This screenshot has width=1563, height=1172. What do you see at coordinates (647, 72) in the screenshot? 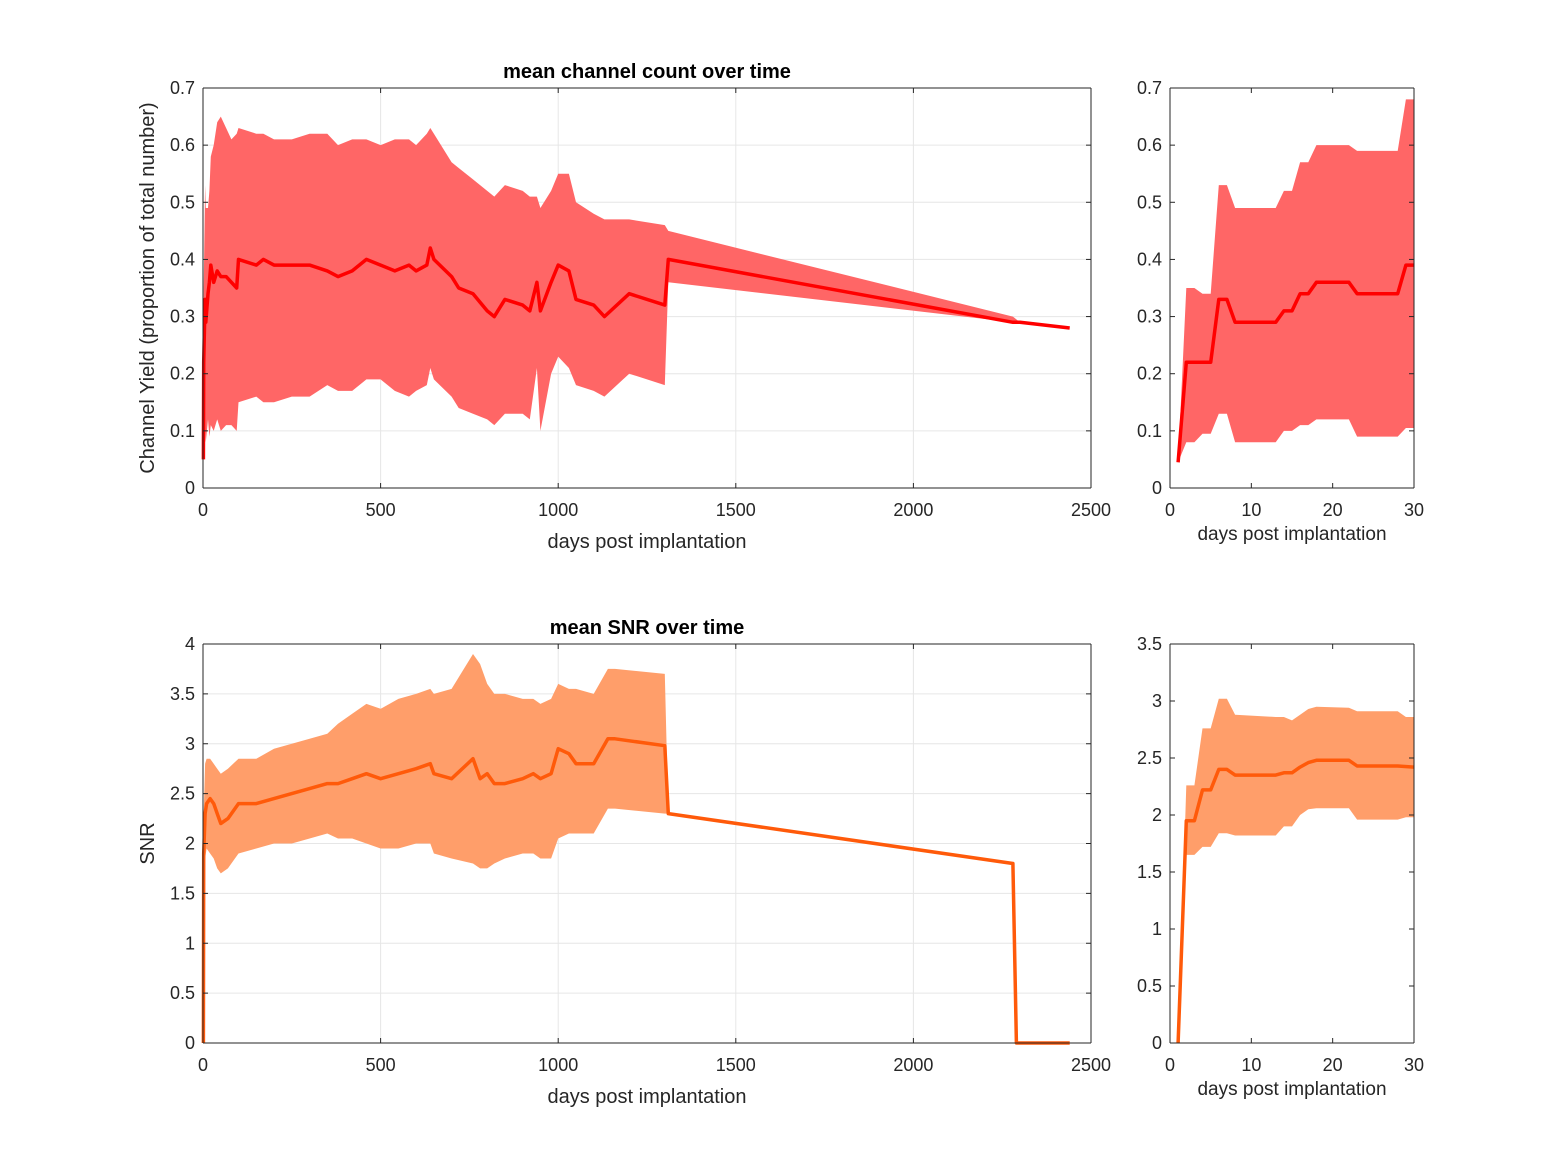
I see `chart-title: mean channel count over time` at bounding box center [647, 72].